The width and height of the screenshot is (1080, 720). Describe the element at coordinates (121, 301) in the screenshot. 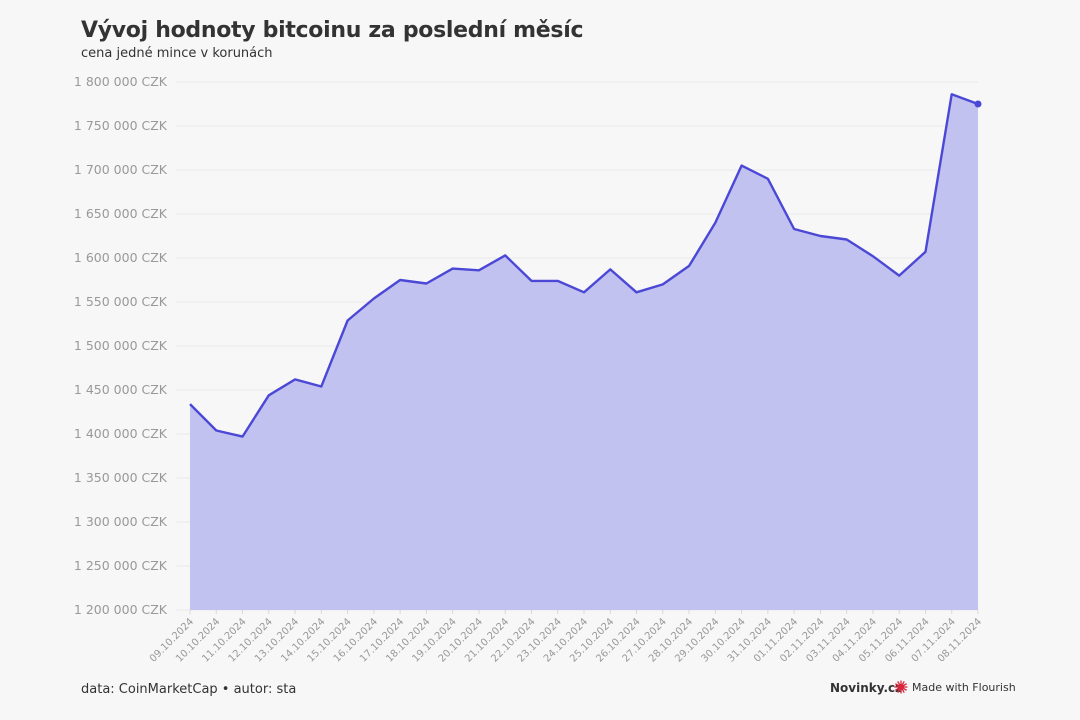

I see `y-tick-label: 1 550 000 CZK` at that location.